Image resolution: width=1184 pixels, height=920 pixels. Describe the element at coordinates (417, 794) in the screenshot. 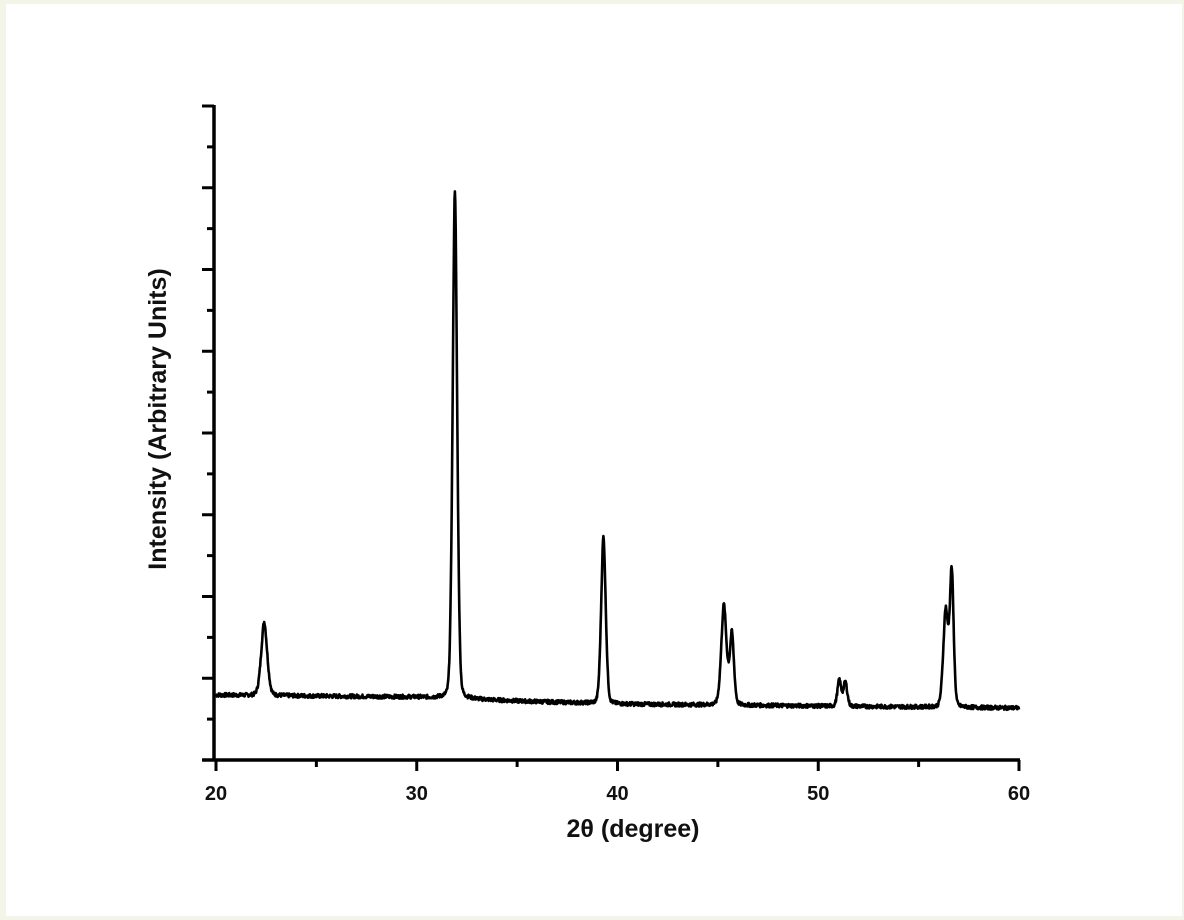

I see `x-tick-label: 30` at that location.